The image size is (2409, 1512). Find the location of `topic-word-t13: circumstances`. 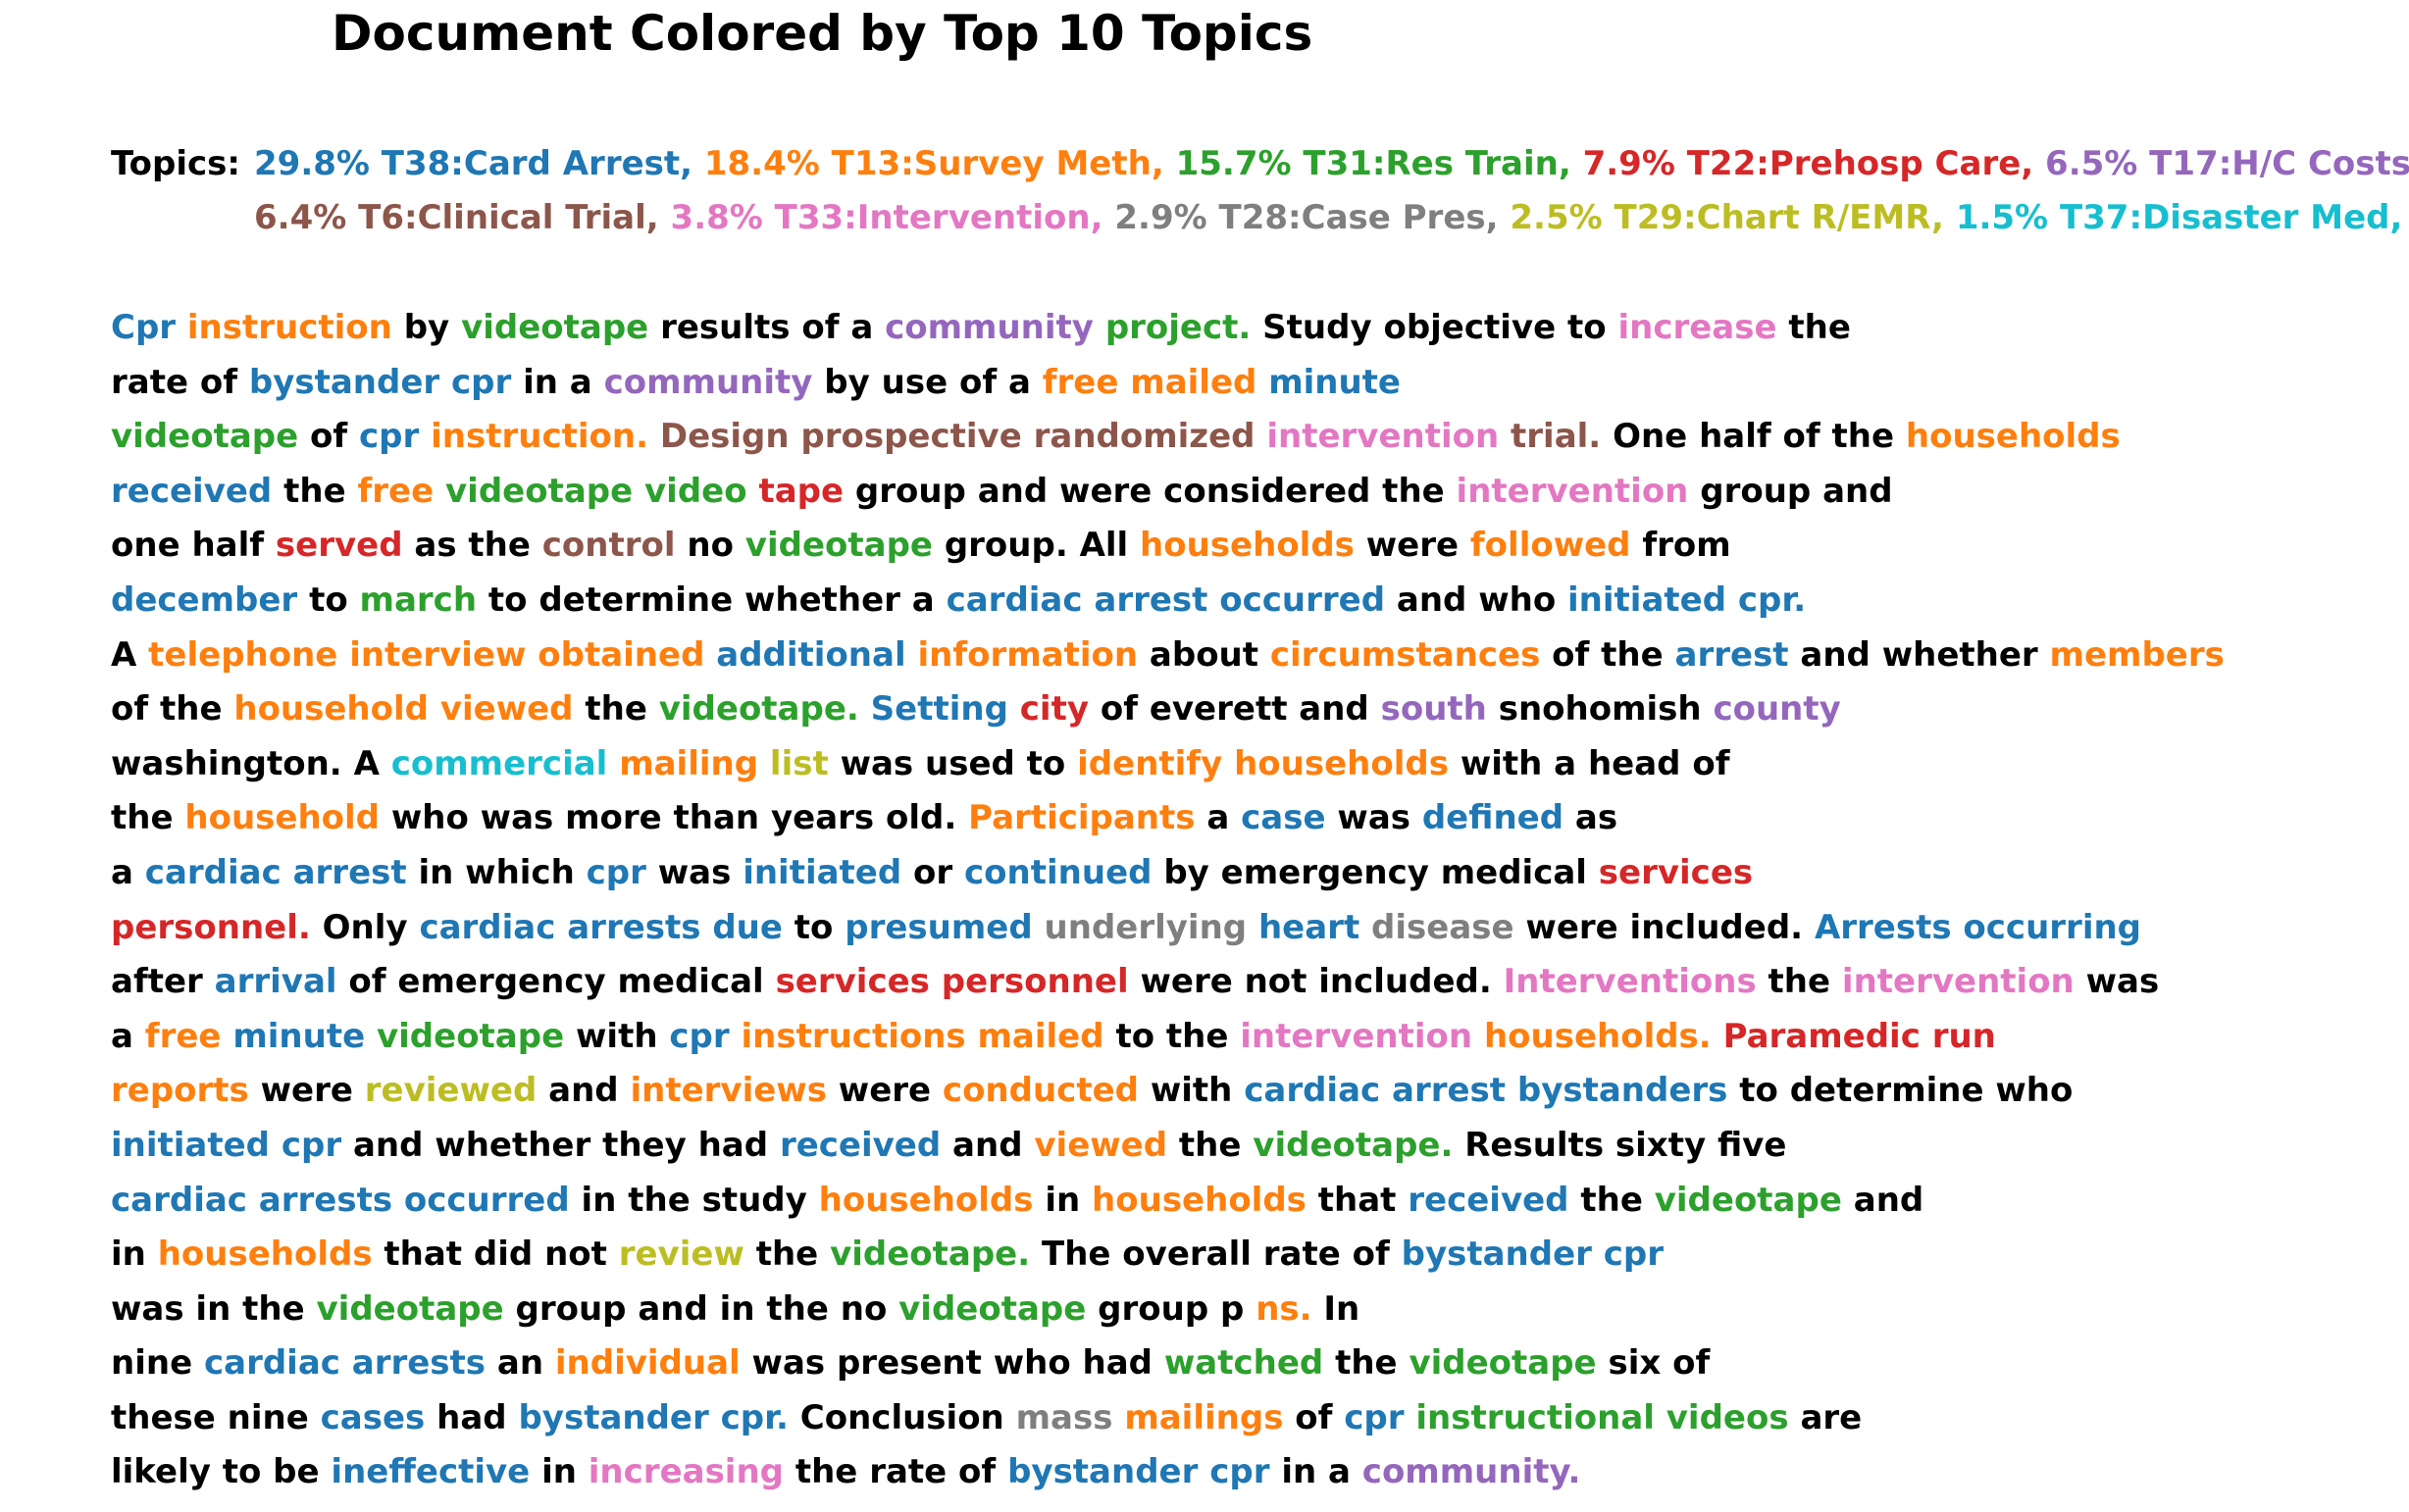

topic-word-t13: circumstances is located at coordinates (1405, 654).